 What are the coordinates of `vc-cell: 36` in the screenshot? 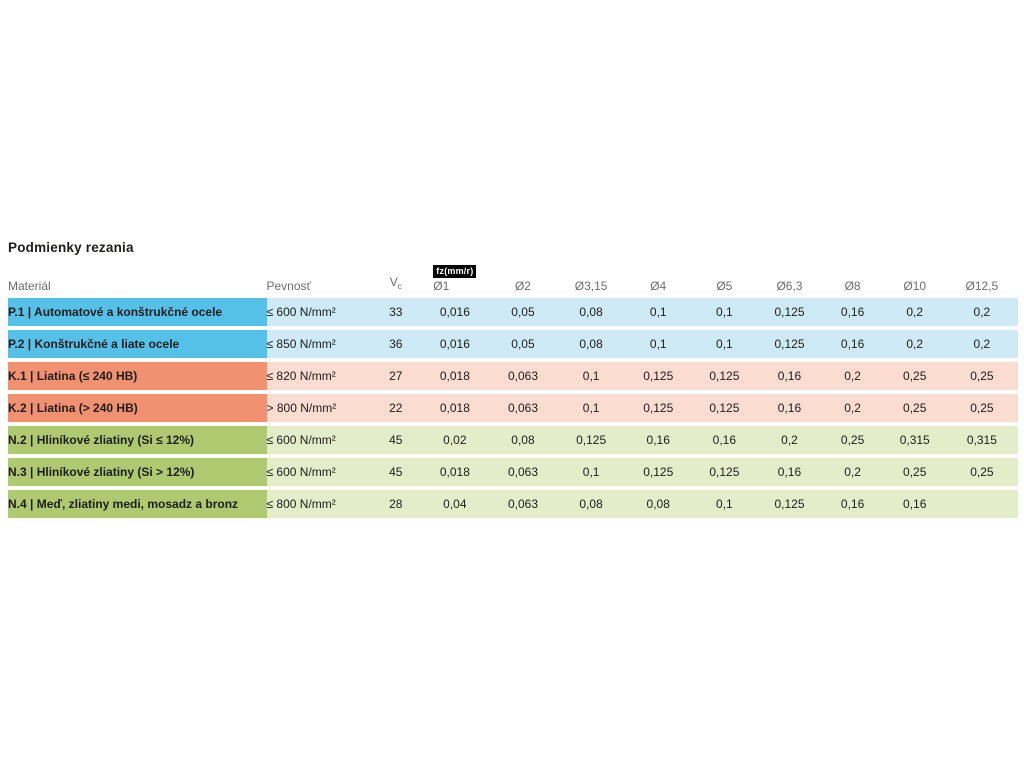 It's located at (395, 344).